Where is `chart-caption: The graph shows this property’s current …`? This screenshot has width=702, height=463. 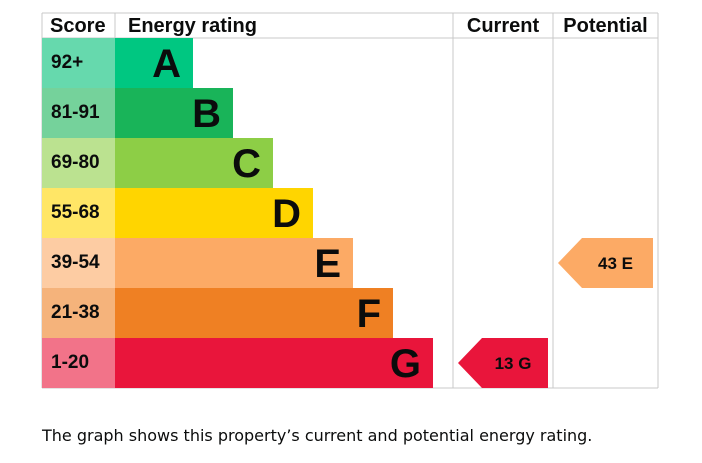
chart-caption: The graph shows this property’s current … is located at coordinates (317, 435).